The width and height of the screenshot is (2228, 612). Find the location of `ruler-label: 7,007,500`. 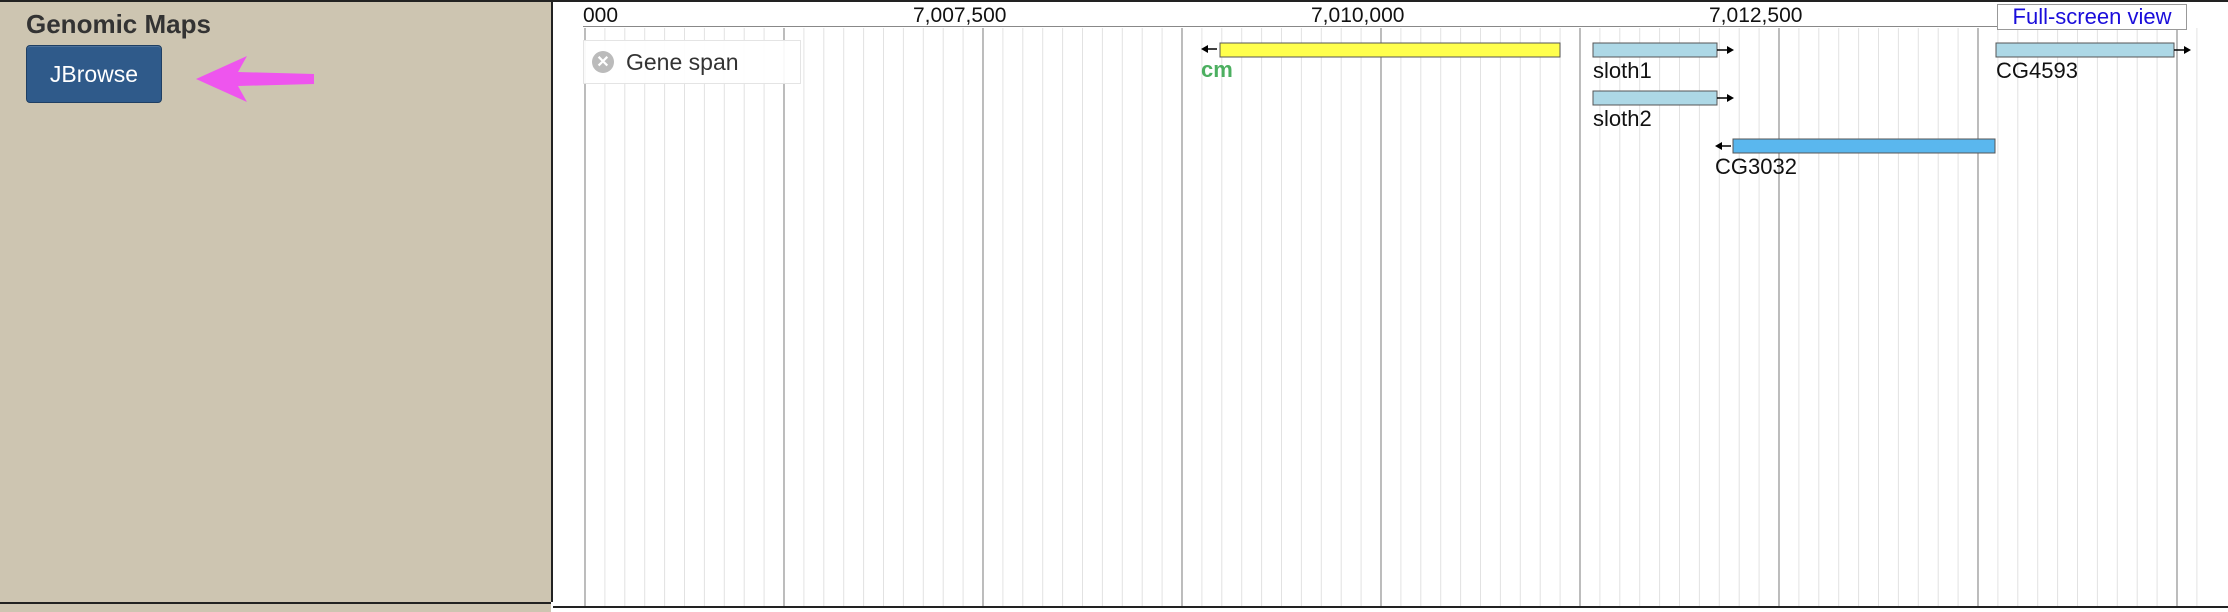

ruler-label: 7,007,500 is located at coordinates (960, 15).